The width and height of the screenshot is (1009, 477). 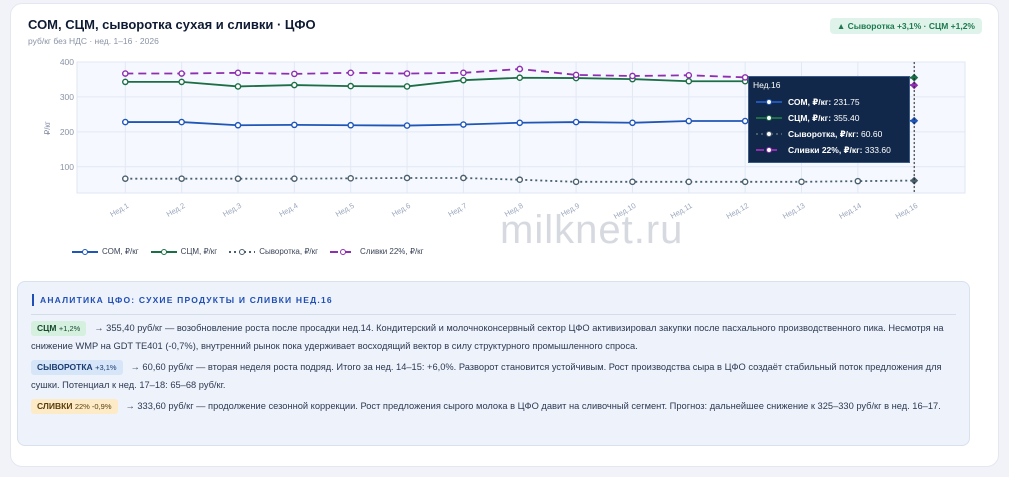 What do you see at coordinates (846, 101) in the screenshot?
I see `tooltip-value: 231.75` at bounding box center [846, 101].